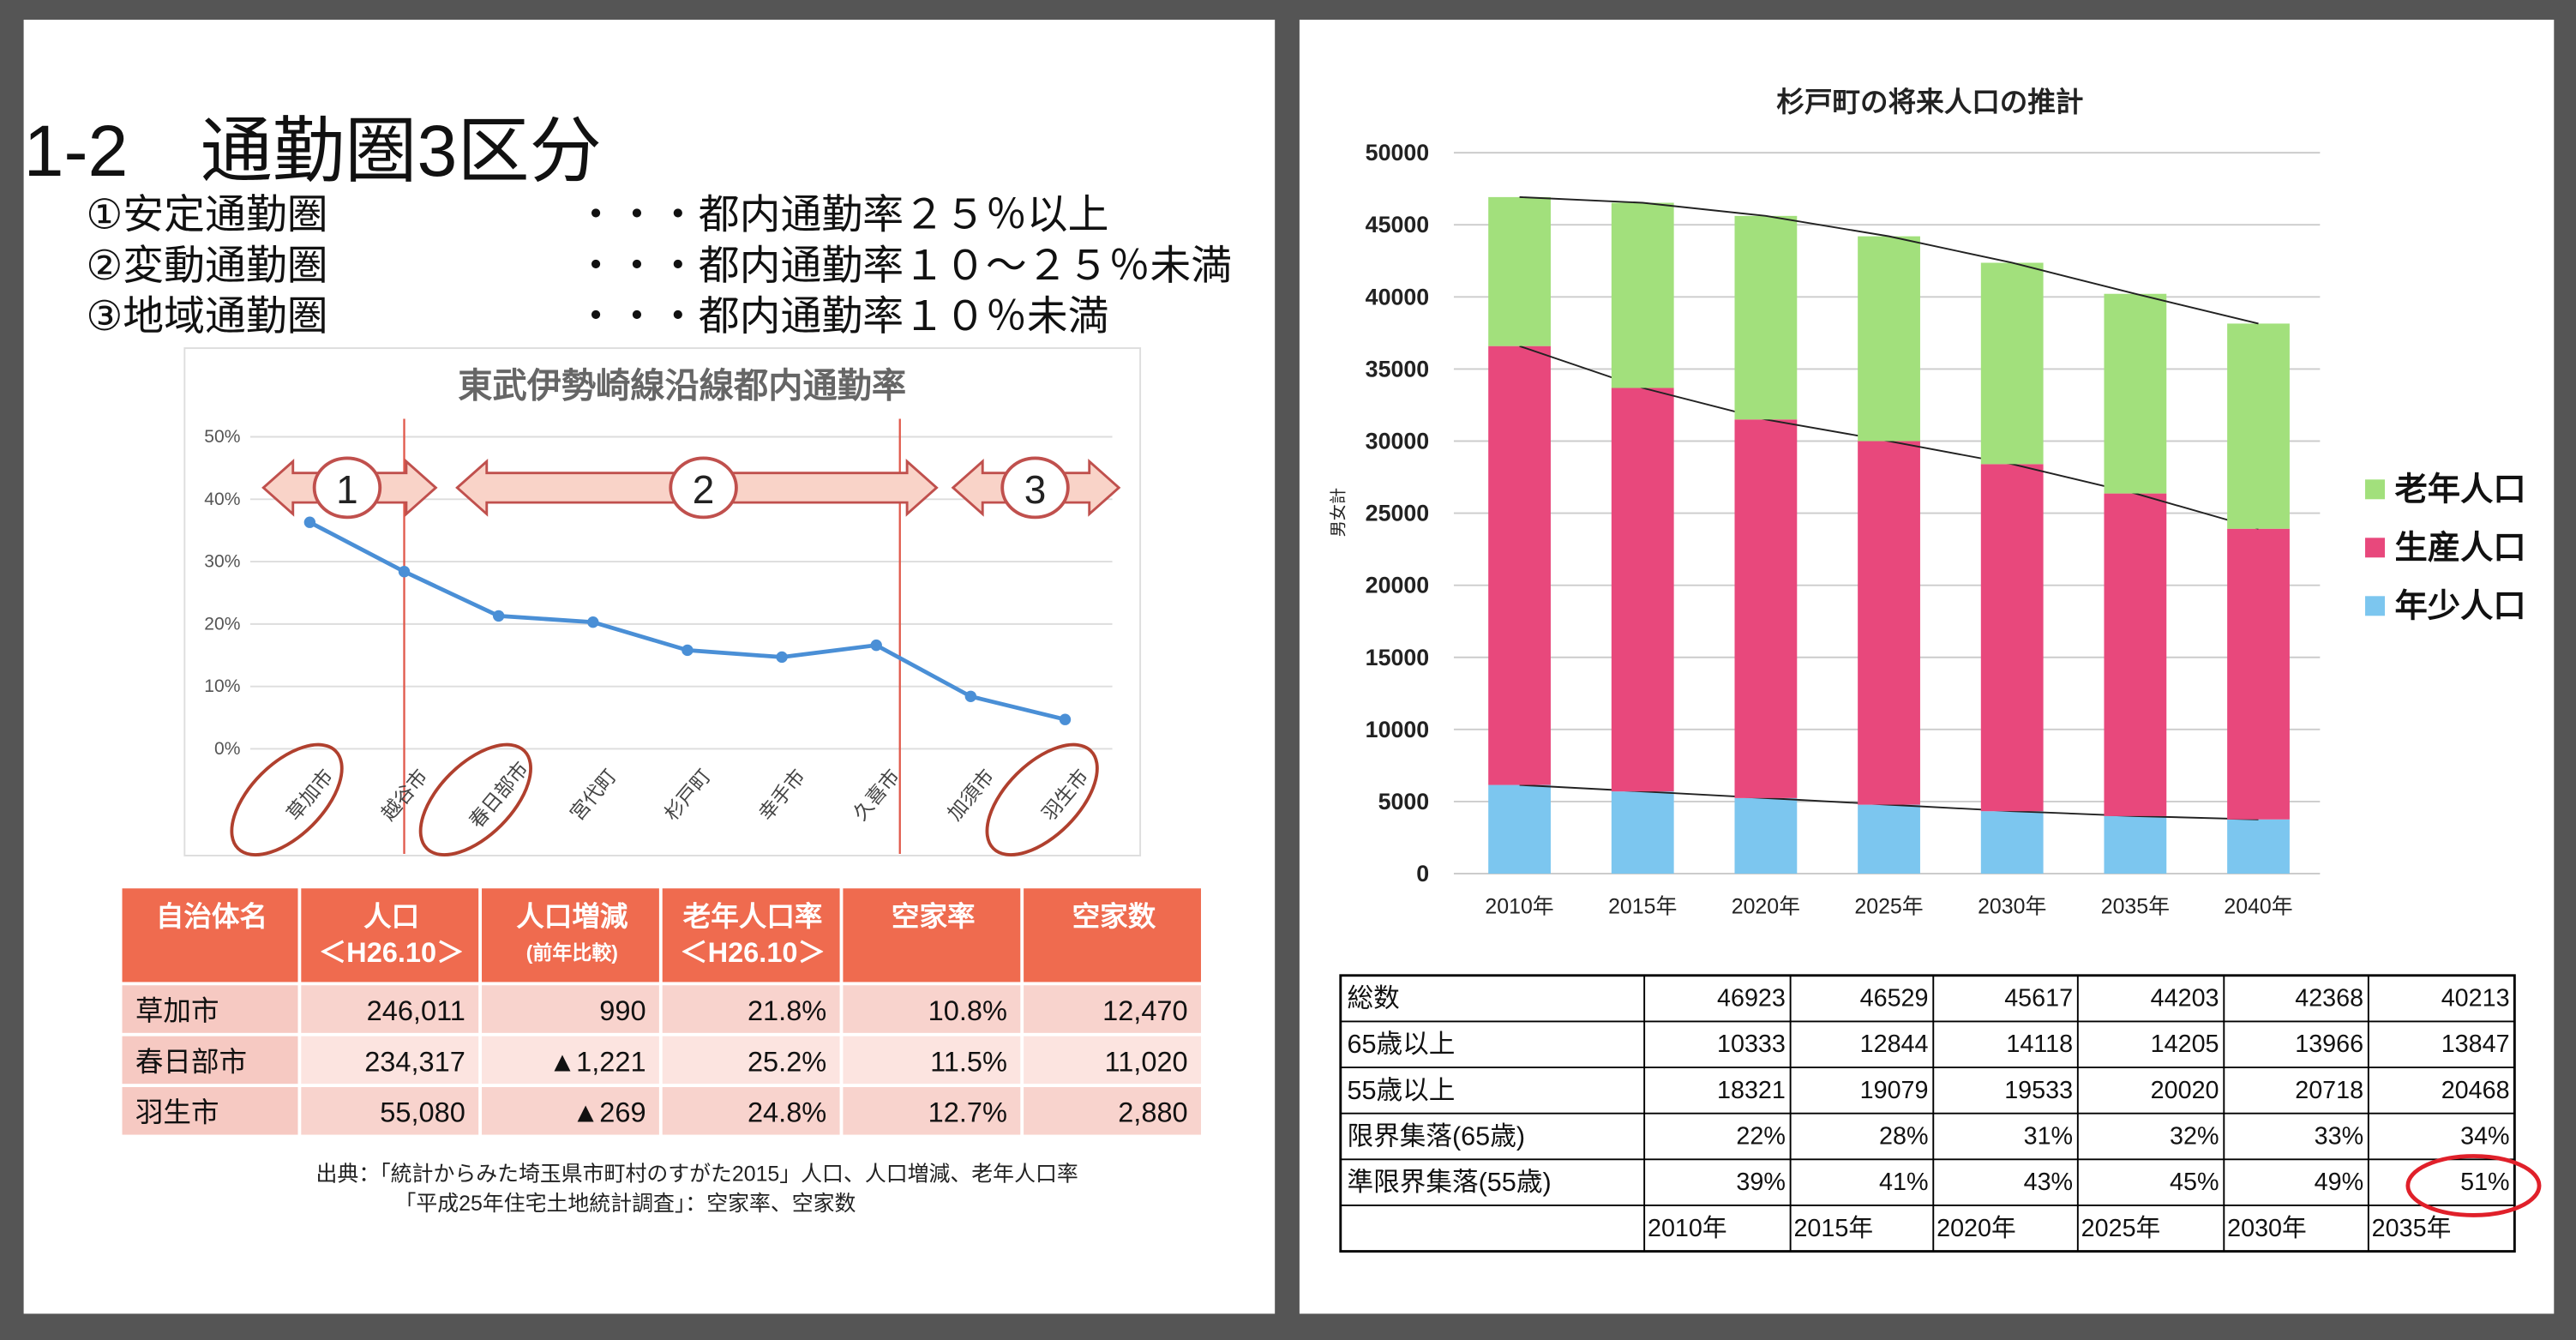  What do you see at coordinates (2475, 999) in the screenshot?
I see `table-cell-text: 40213` at bounding box center [2475, 999].